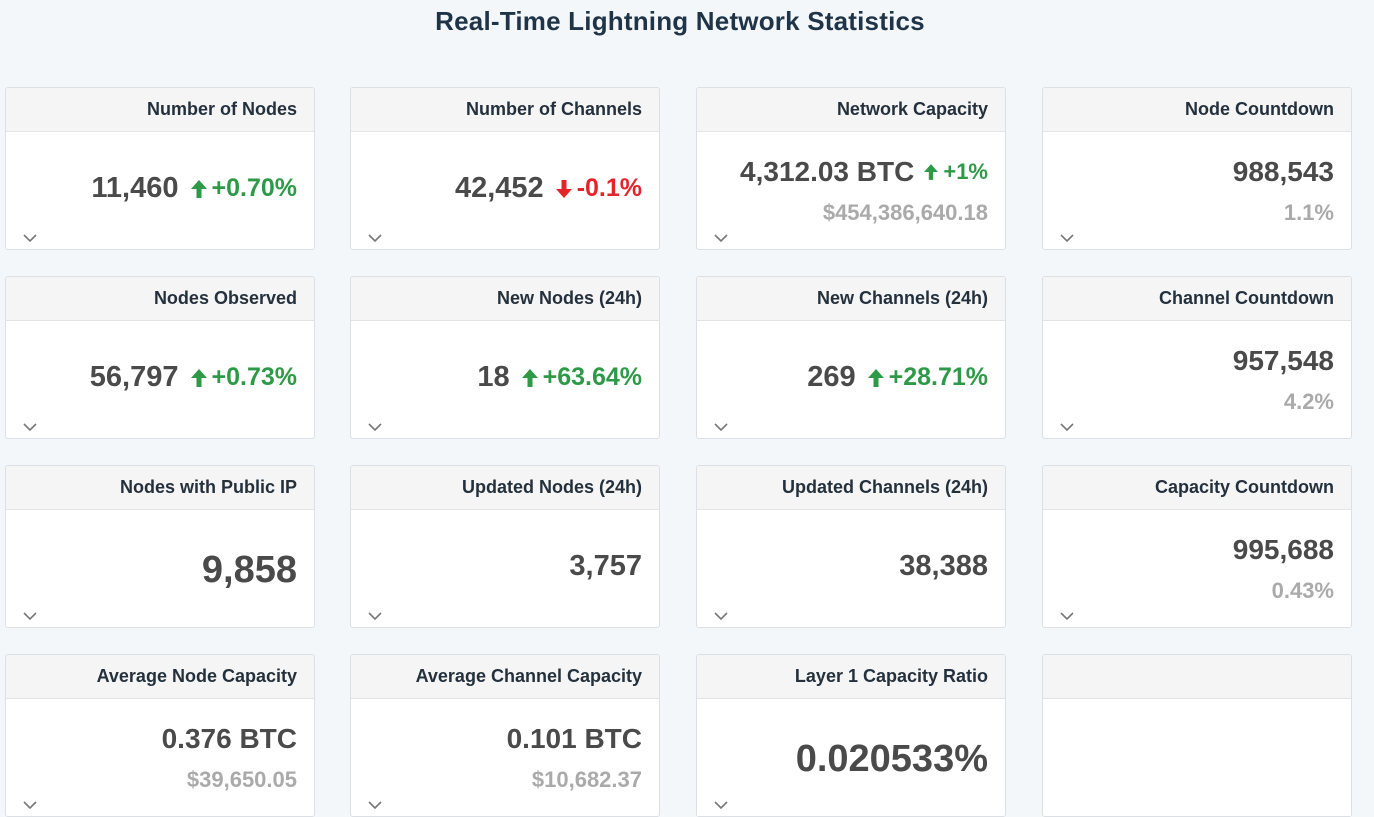  I want to click on card-body: 957,548 4.2%, so click(1197, 379).